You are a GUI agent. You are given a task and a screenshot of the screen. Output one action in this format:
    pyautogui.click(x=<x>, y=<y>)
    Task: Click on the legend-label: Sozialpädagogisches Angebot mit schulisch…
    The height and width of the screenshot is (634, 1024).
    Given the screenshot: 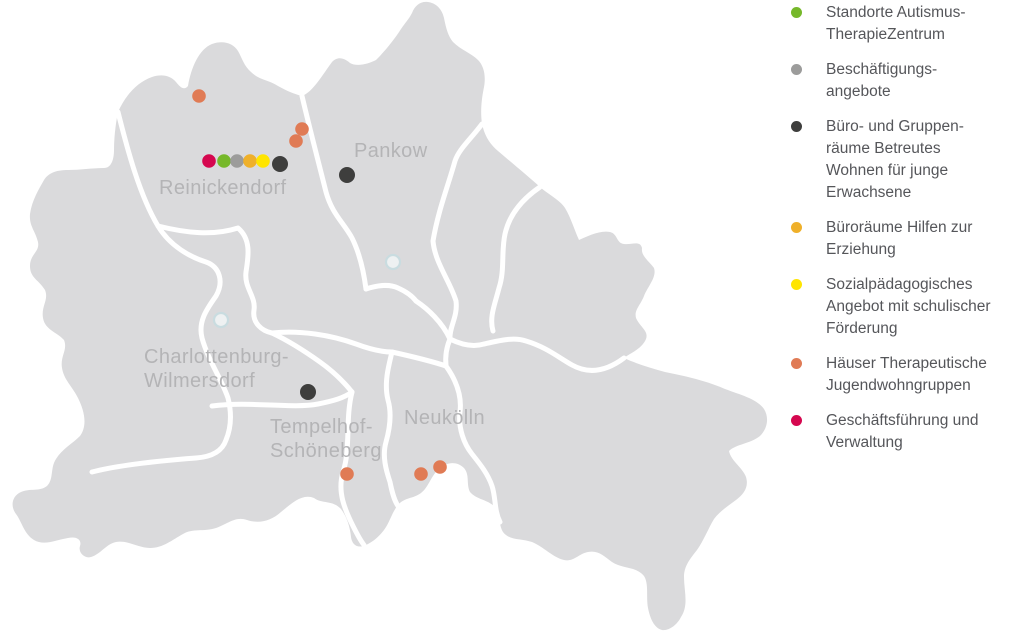 What is the action you would take?
    pyautogui.click(x=908, y=306)
    